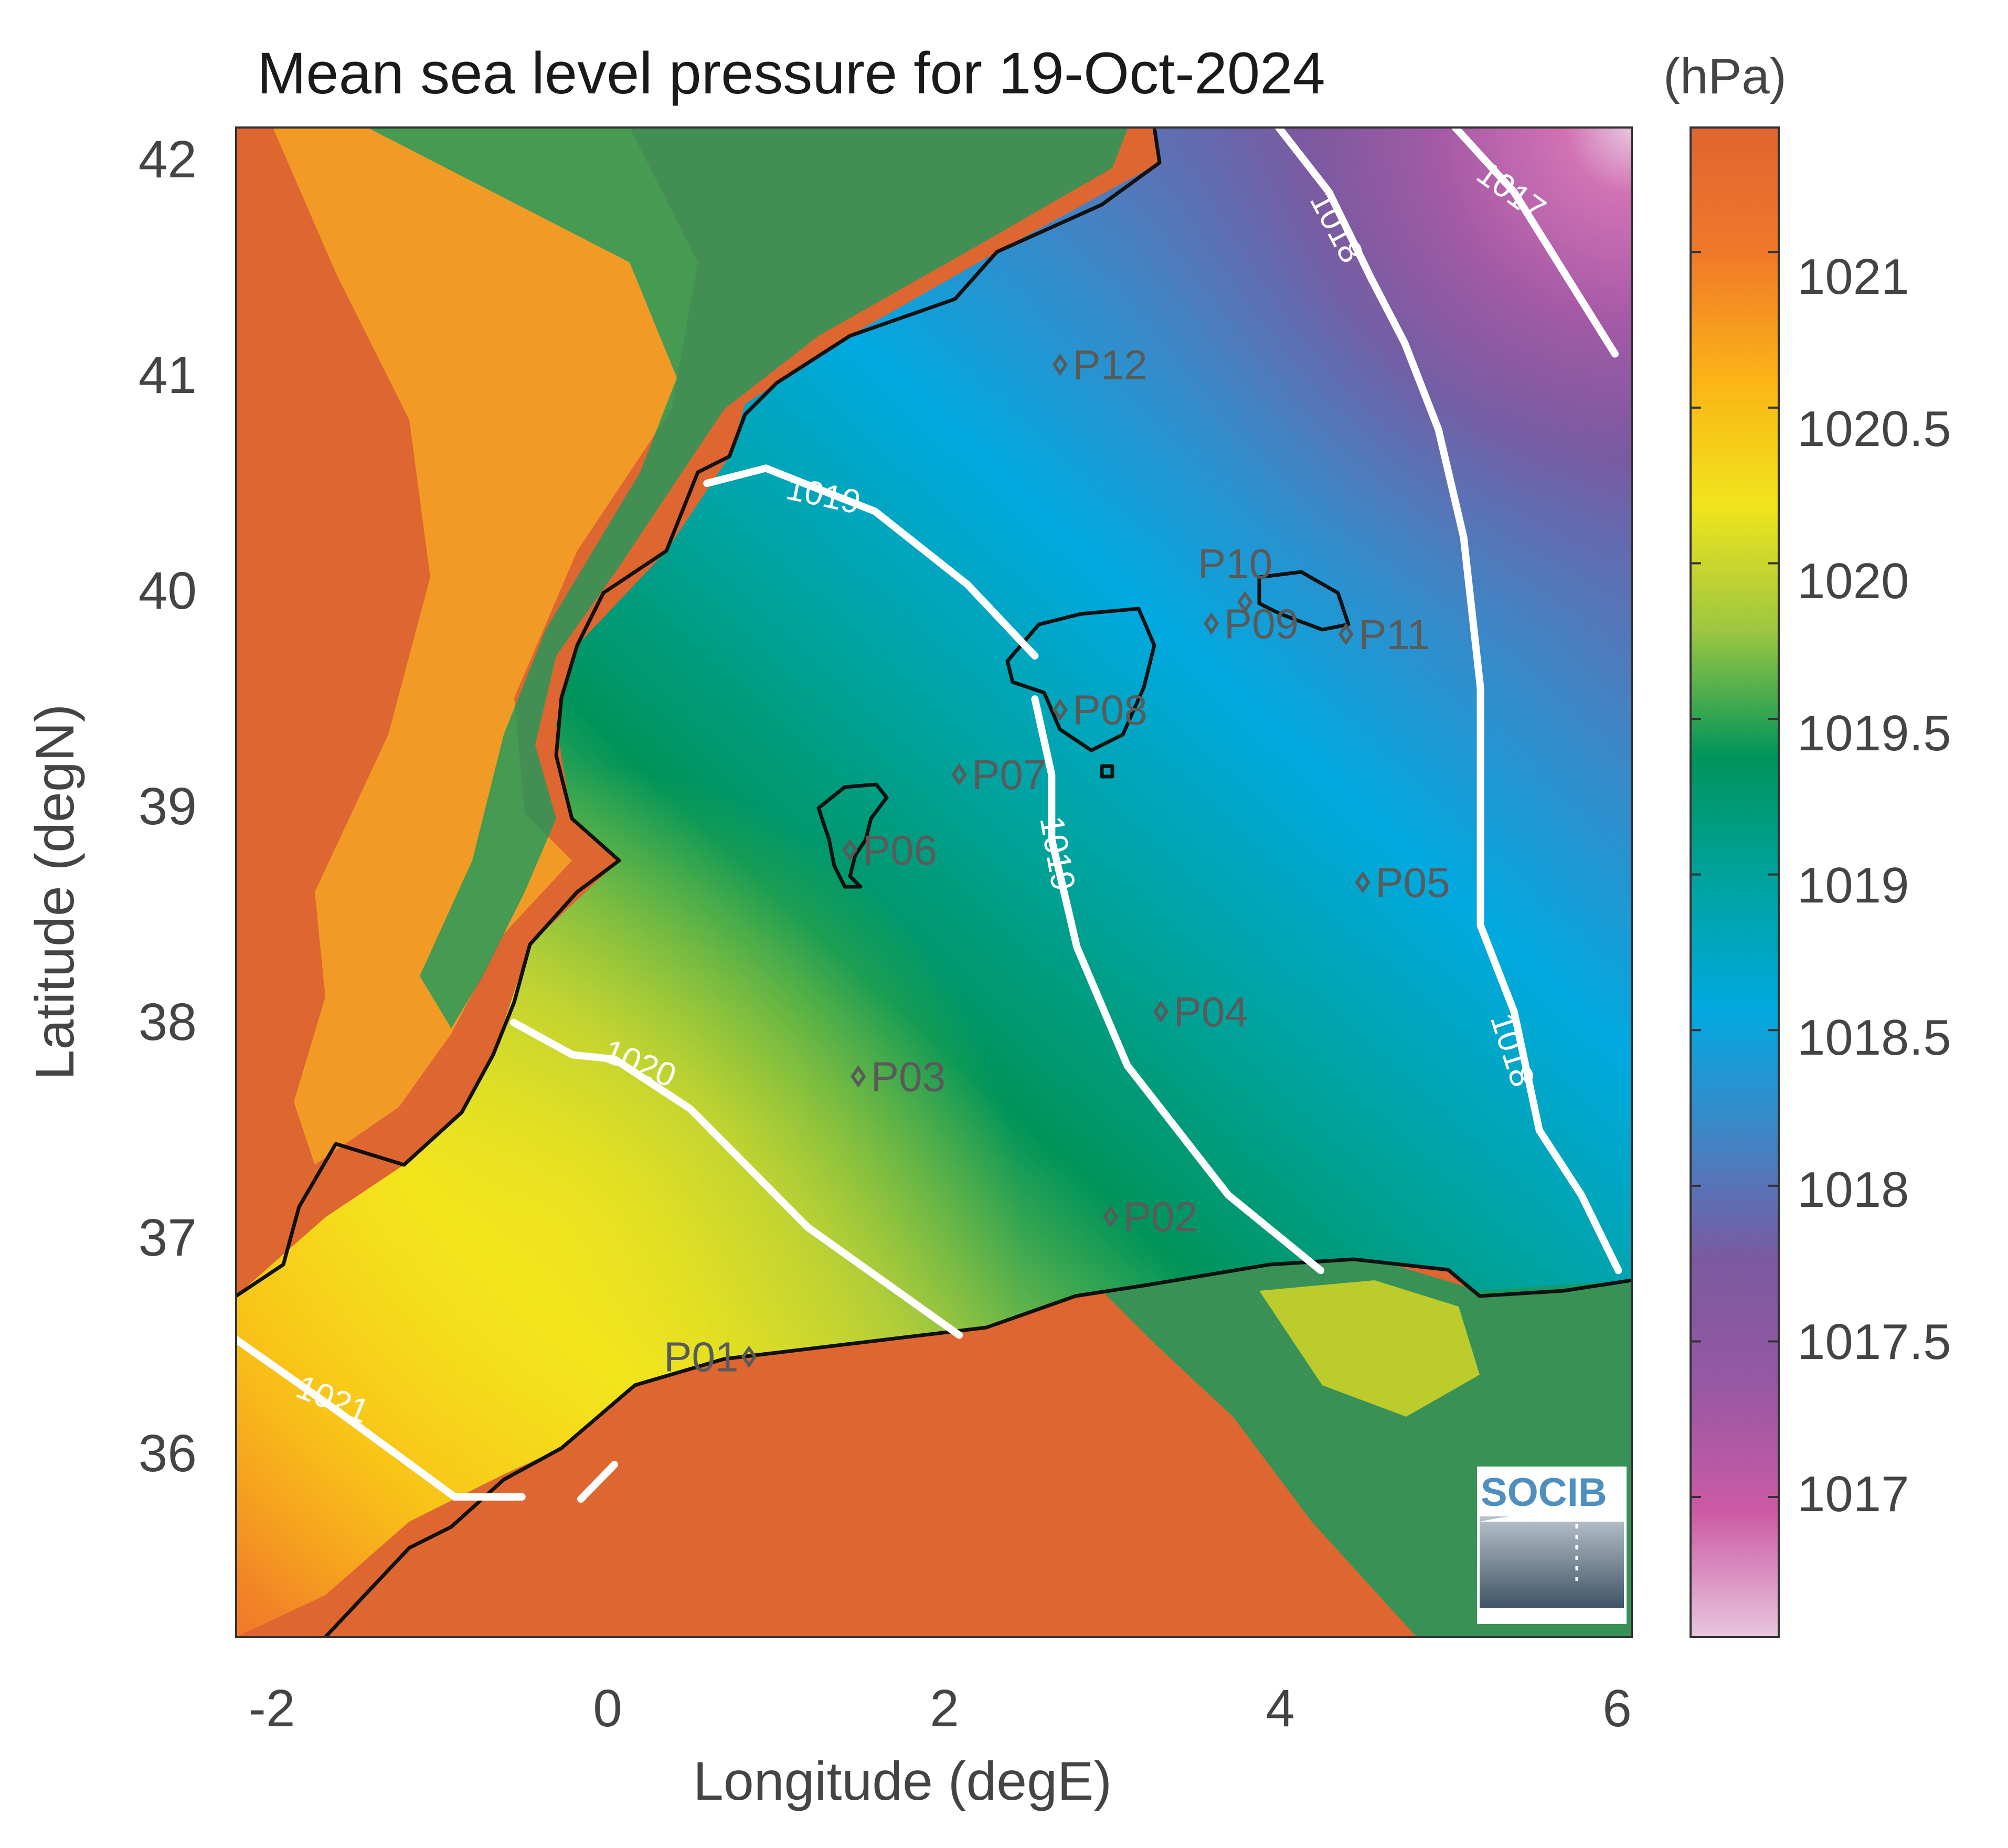 The width and height of the screenshot is (2008, 1848). Describe the element at coordinates (1853, 581) in the screenshot. I see `colorbar-tick-label: 1020` at that location.